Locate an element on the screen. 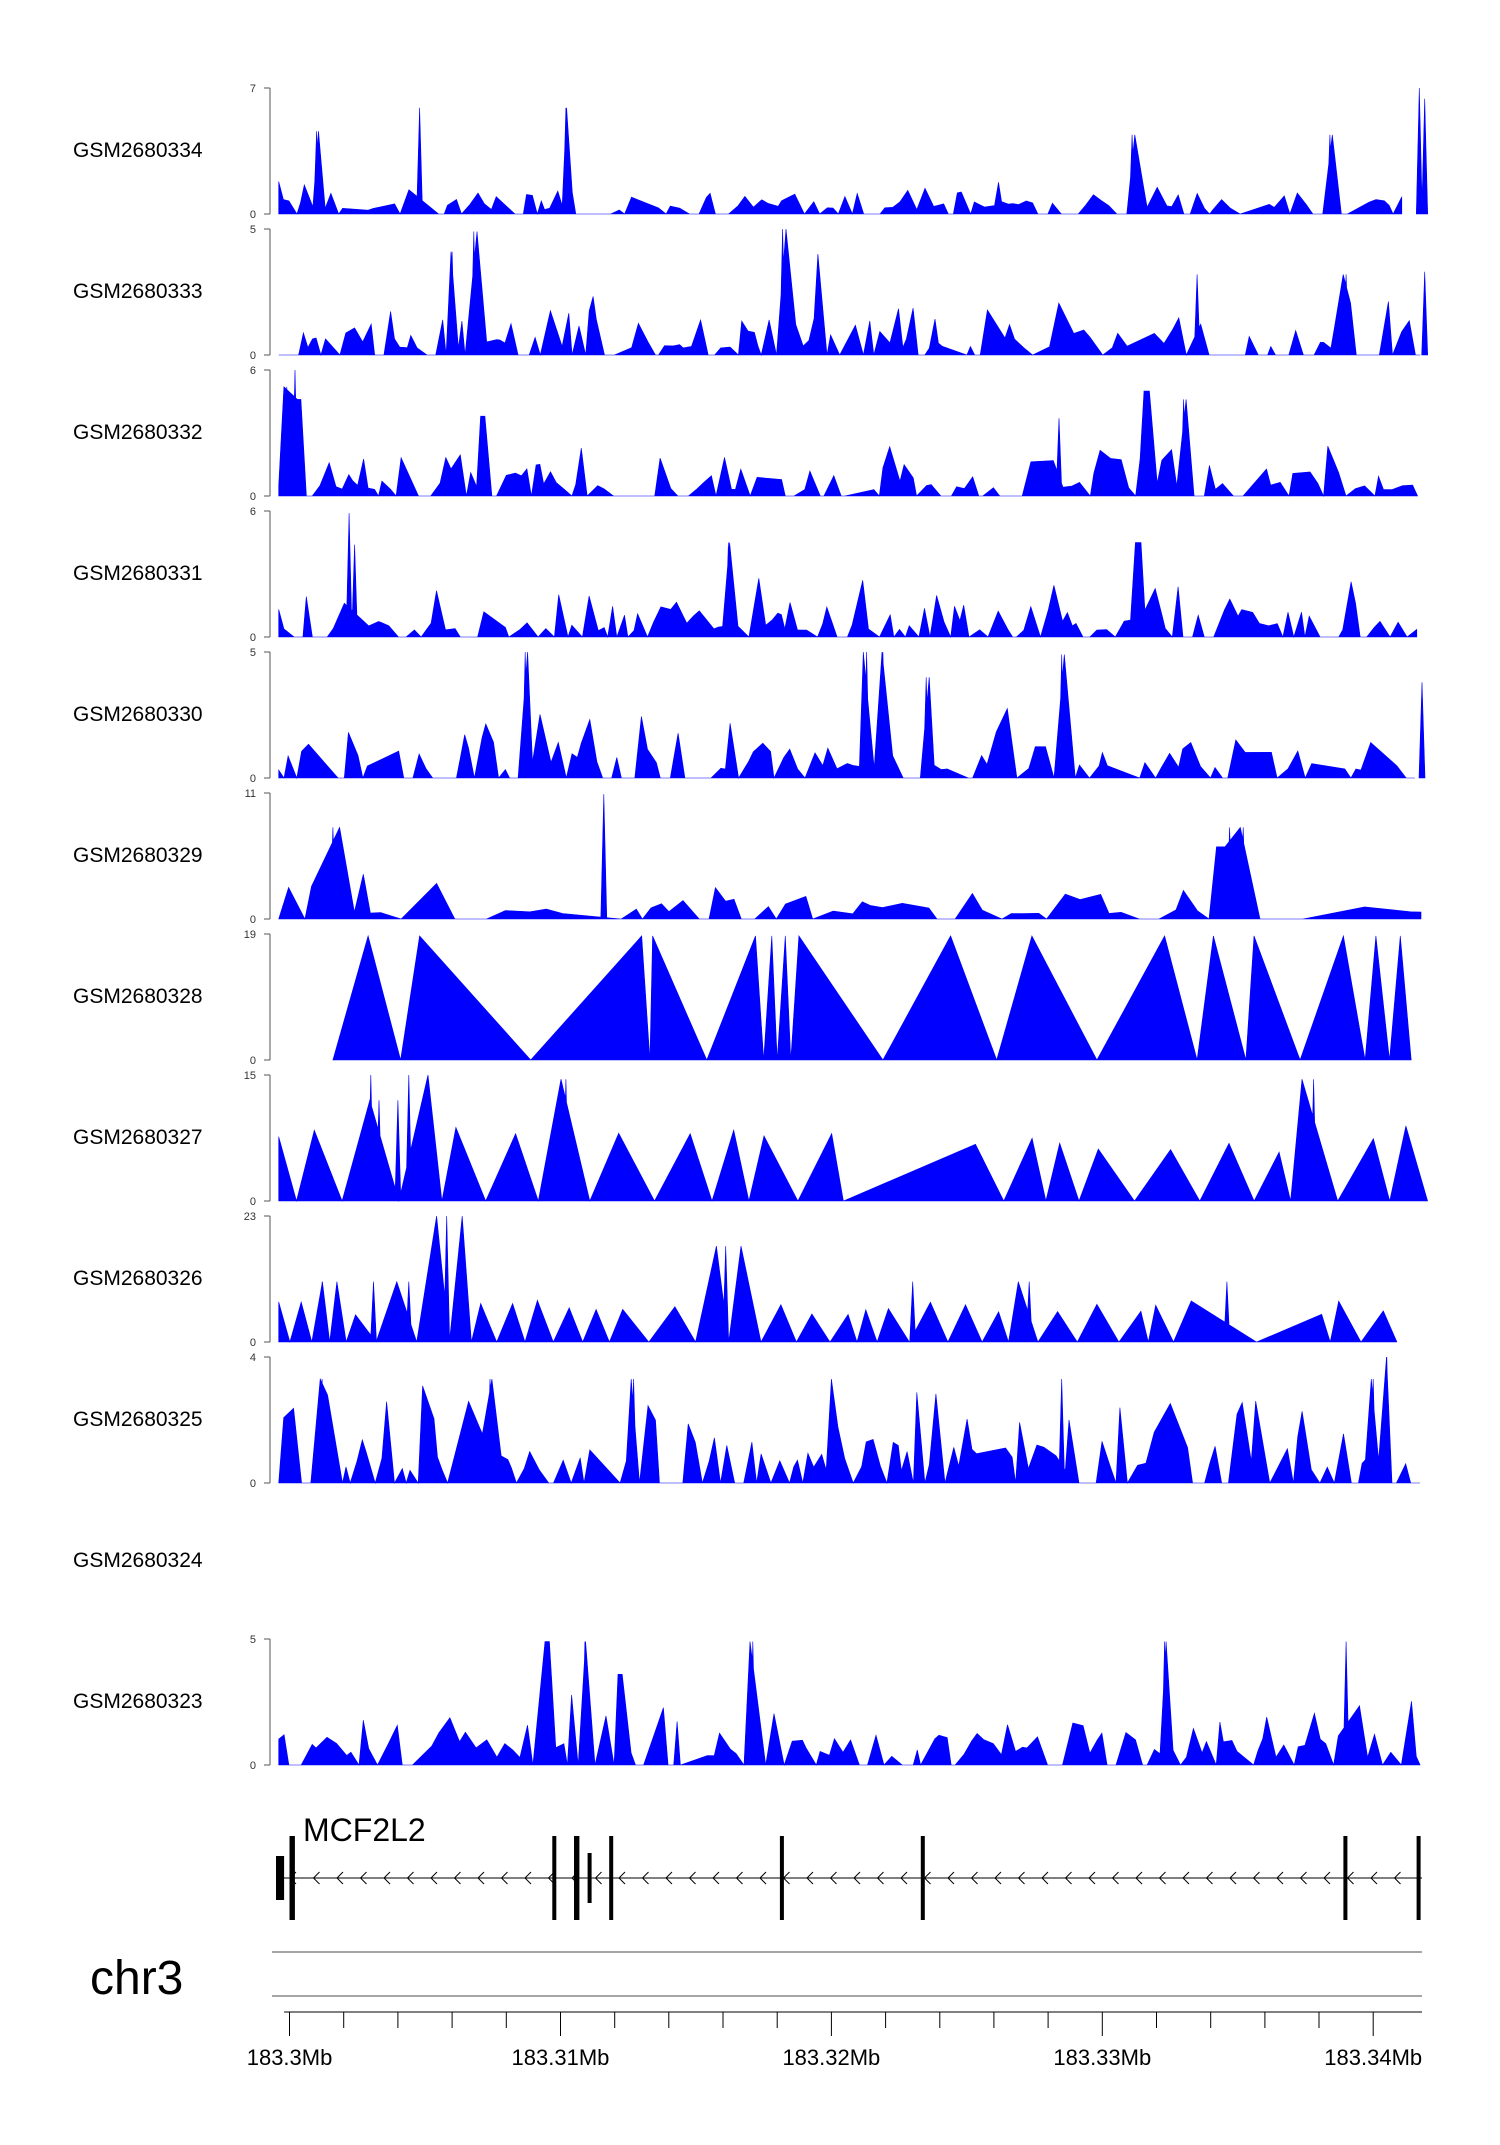  coverage-area-GSM2680328 is located at coordinates (872, 997).